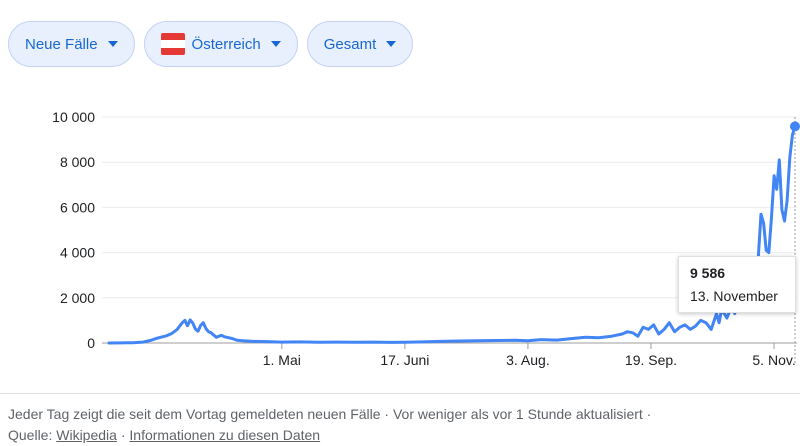 This screenshot has height=446, width=800. Describe the element at coordinates (30, 435) in the screenshot. I see `source-label: Quelle:` at that location.